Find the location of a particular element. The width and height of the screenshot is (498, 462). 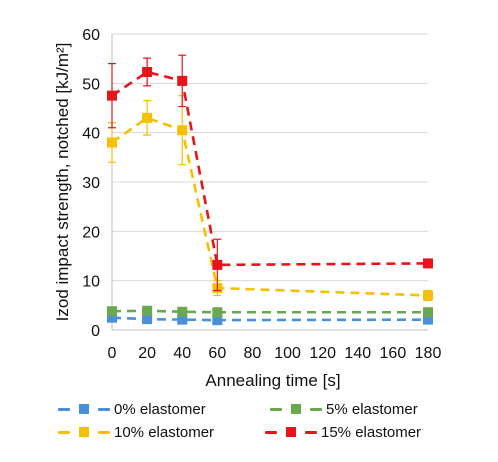

x-tick-label: 40 is located at coordinates (182, 353).